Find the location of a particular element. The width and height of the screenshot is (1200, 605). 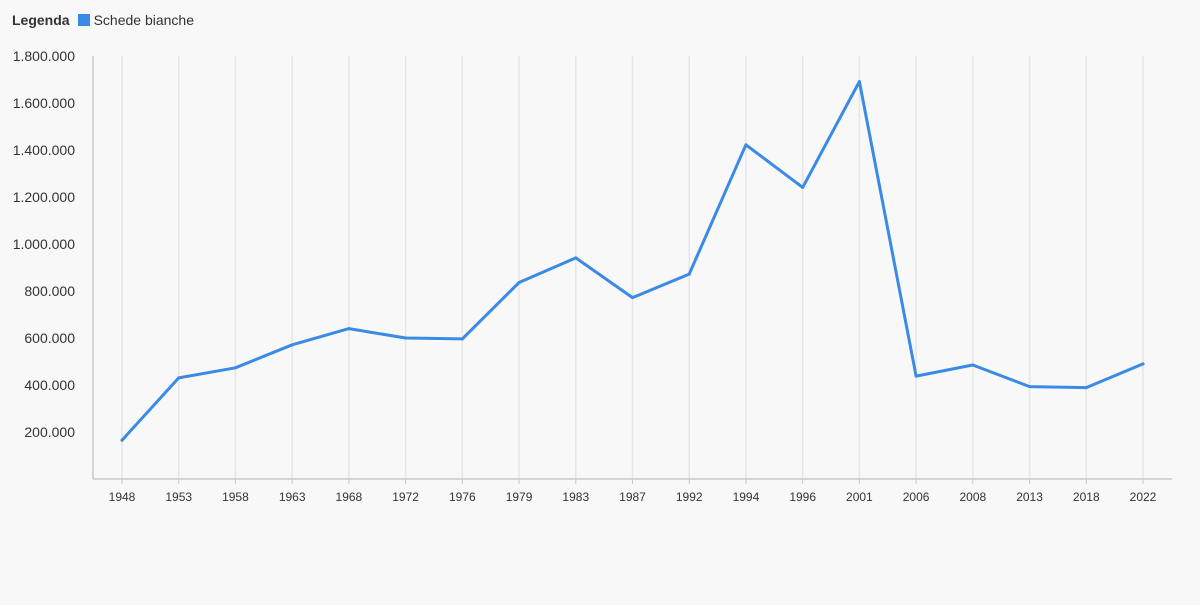

legend-title: Legenda is located at coordinates (41, 20).